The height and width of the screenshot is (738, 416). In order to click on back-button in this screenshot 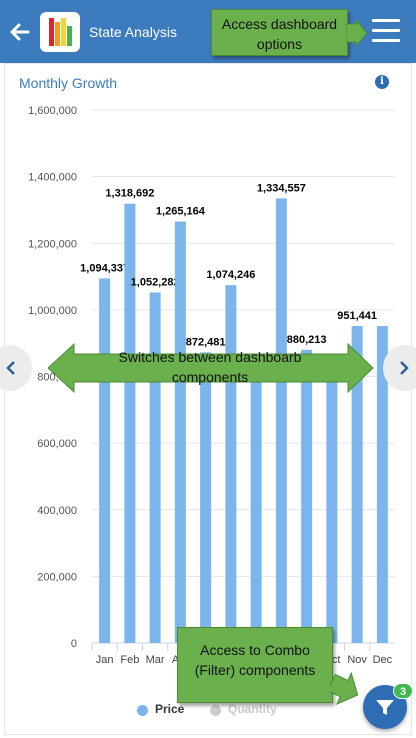, I will do `click(20, 32)`.